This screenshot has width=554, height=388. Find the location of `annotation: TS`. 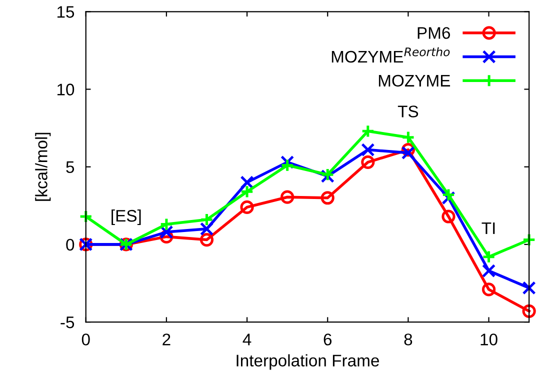

annotation: TS is located at coordinates (408, 112).